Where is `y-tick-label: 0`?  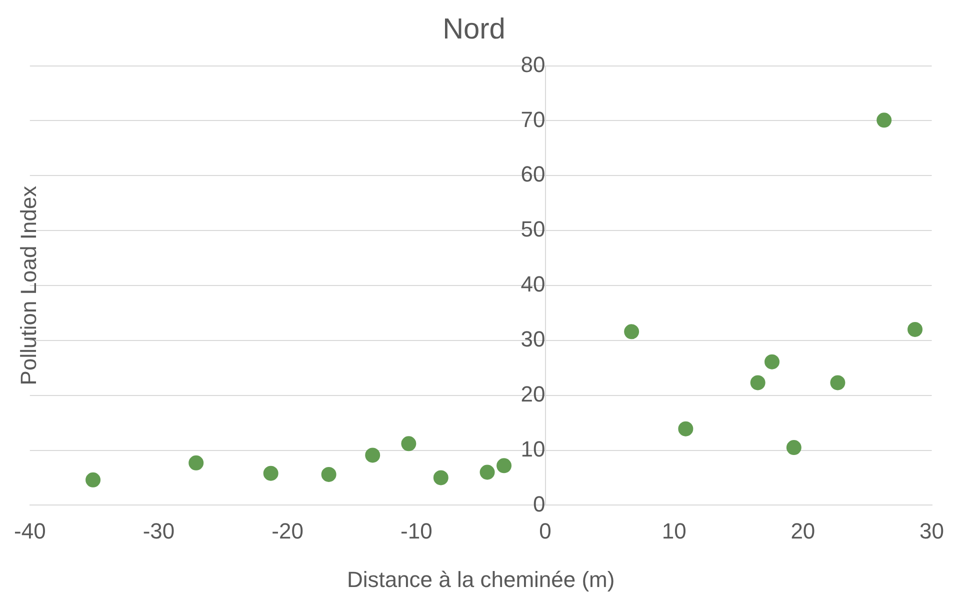 y-tick-label: 0 is located at coordinates (539, 503).